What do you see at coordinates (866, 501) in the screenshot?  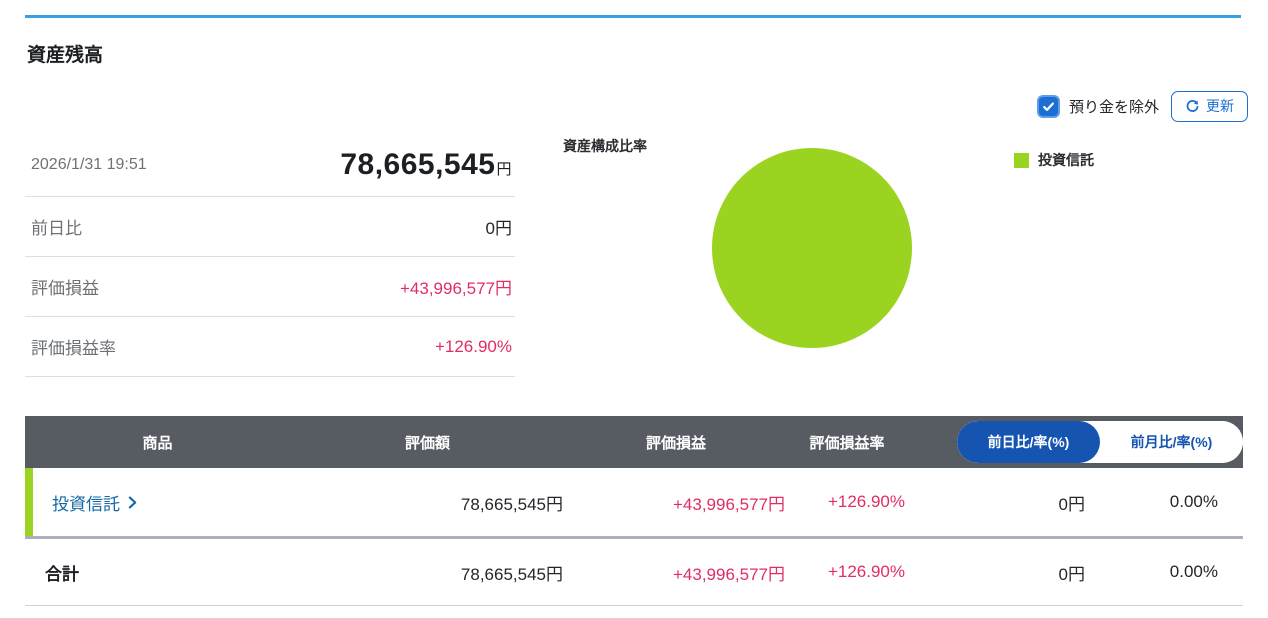 I see `cell-profit-loss-rate: +126.90%` at bounding box center [866, 501].